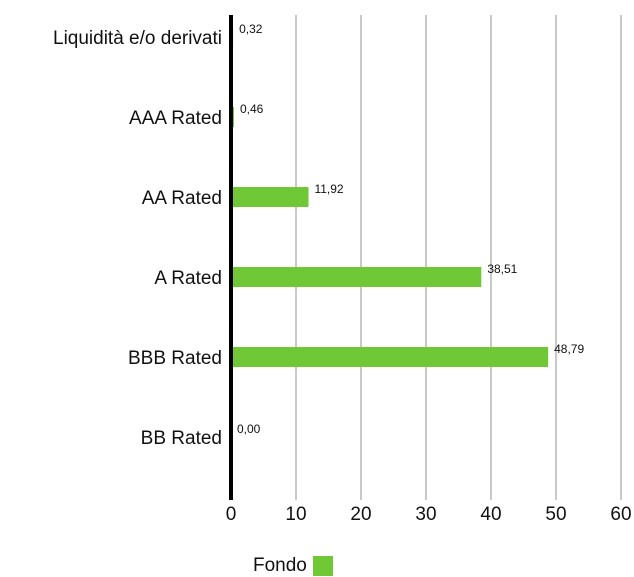 The height and width of the screenshot is (577, 634). Describe the element at coordinates (620, 514) in the screenshot. I see `x-tick-label: 60` at that location.